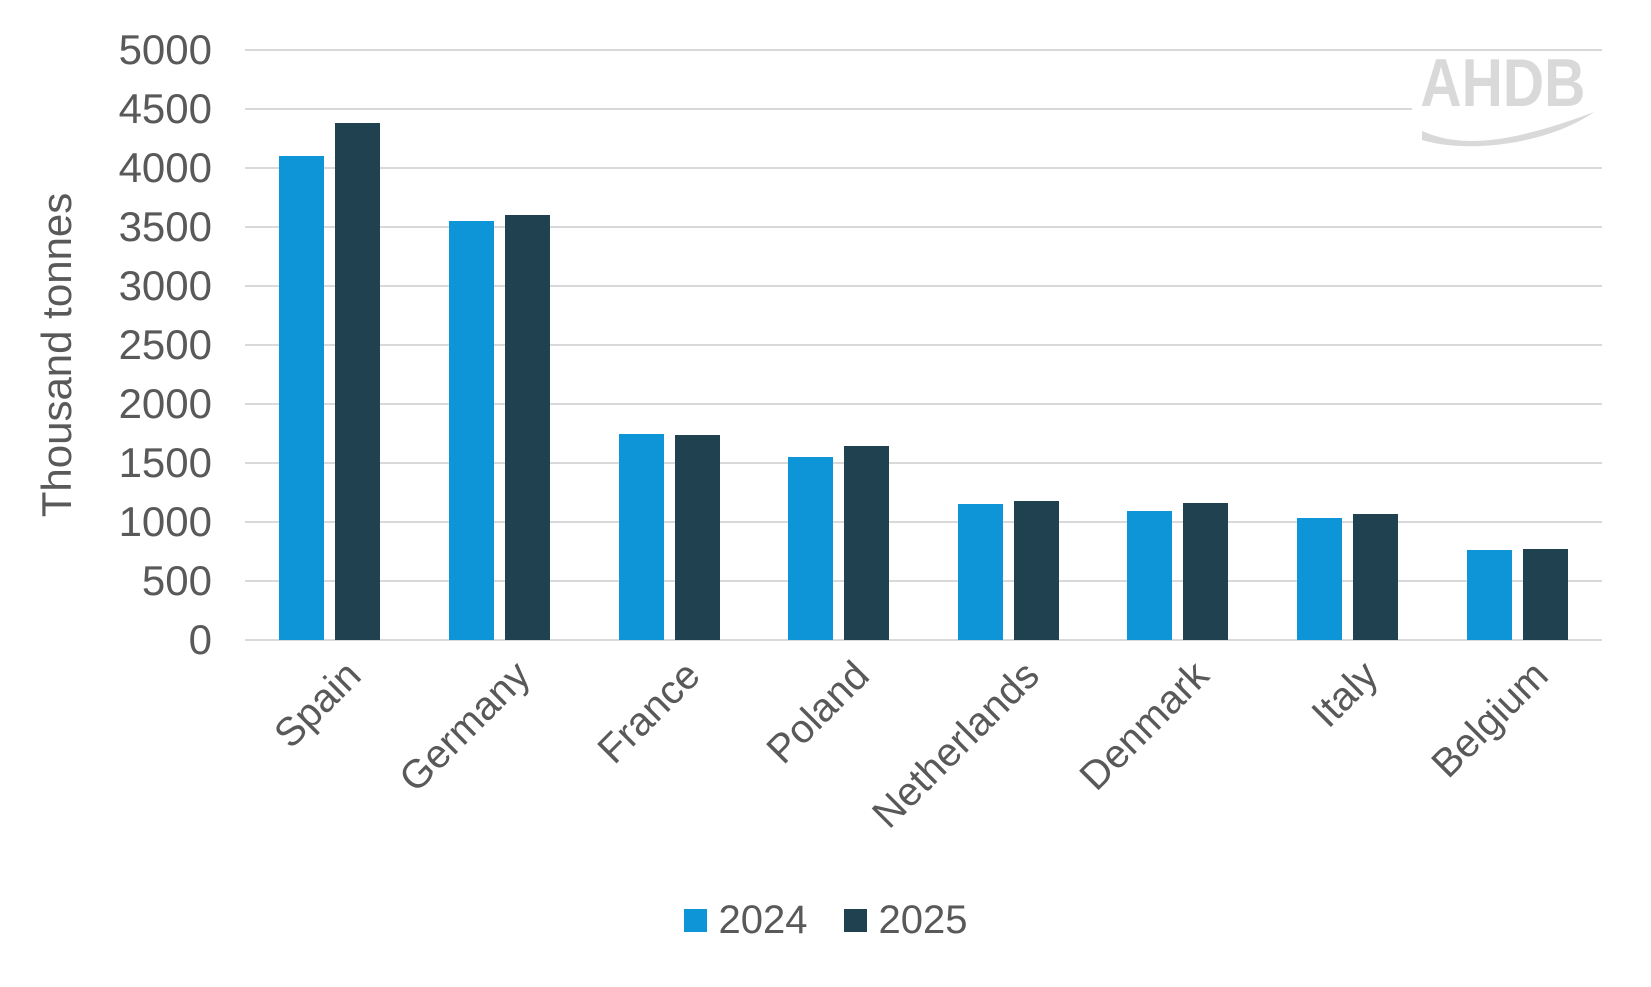 This screenshot has width=1651, height=987. What do you see at coordinates (1345, 694) in the screenshot?
I see `x-label-italy: Italy` at bounding box center [1345, 694].